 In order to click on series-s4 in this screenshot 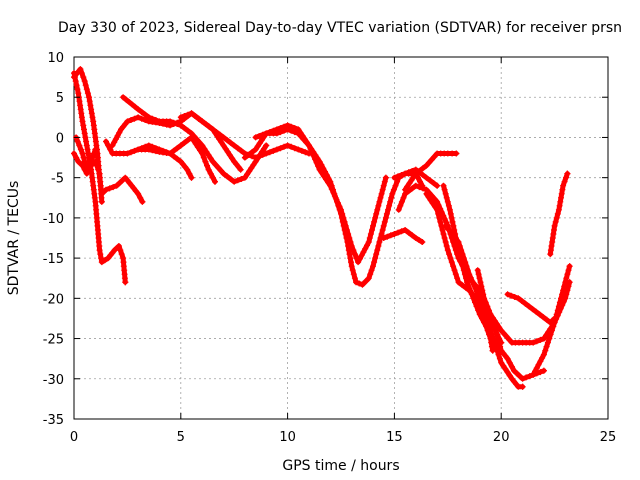, I will do `click(86, 153)`.